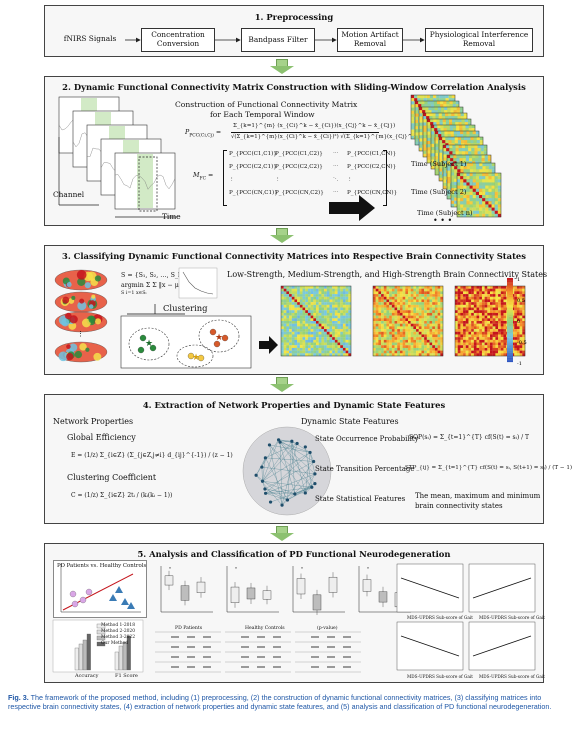 This screenshot has width=576, height=729. What do you see at coordinates (69, 194) in the screenshot?
I see `channel-label: Channel` at bounding box center [69, 194].